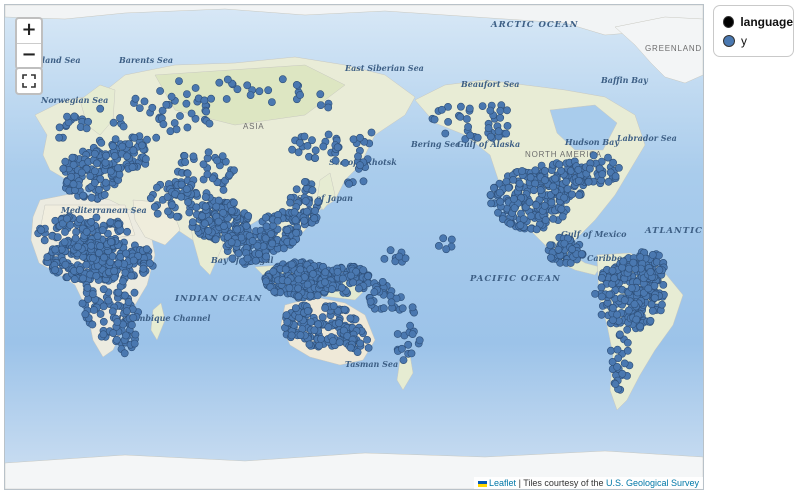 The image size is (800, 493). What do you see at coordinates (503, 483) in the screenshot?
I see `leaflet-link: Leaflet` at bounding box center [503, 483].